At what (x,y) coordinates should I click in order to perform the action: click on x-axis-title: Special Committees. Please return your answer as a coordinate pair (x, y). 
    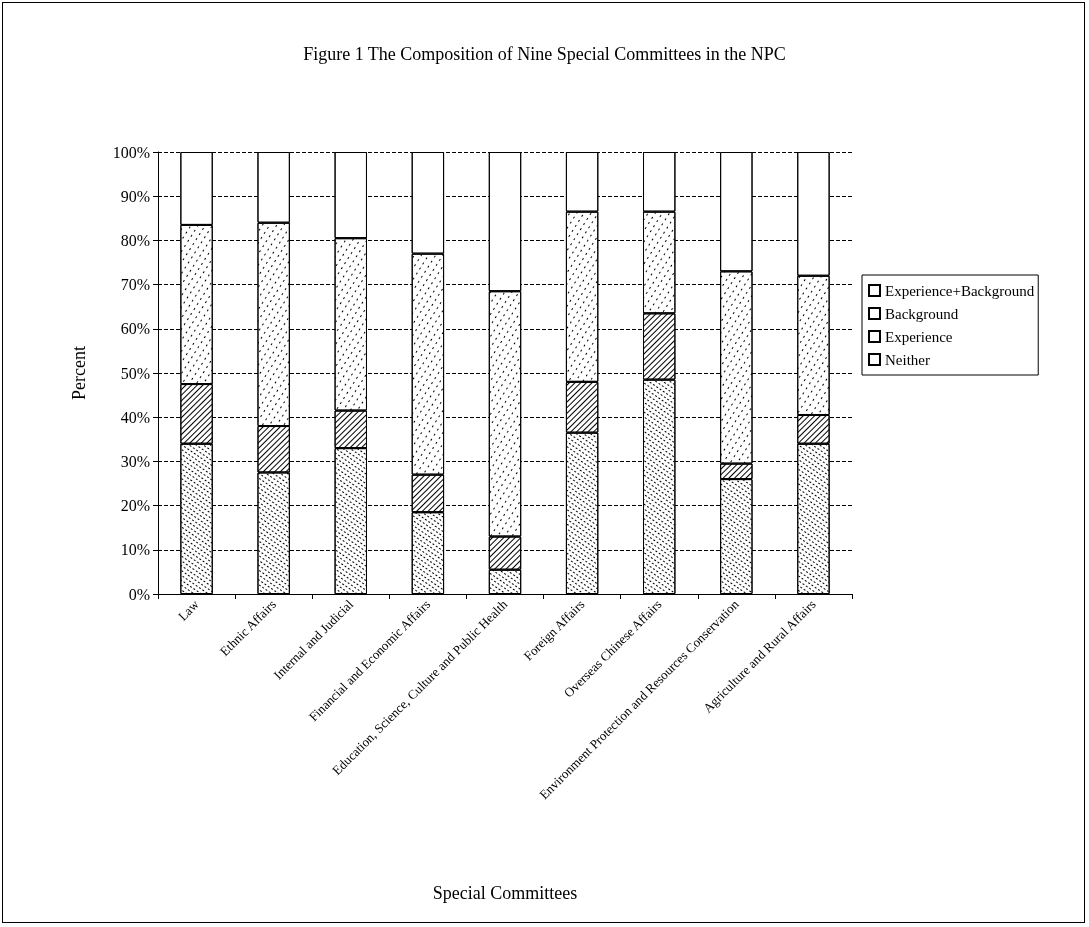
    Looking at the image, I should click on (505, 893).